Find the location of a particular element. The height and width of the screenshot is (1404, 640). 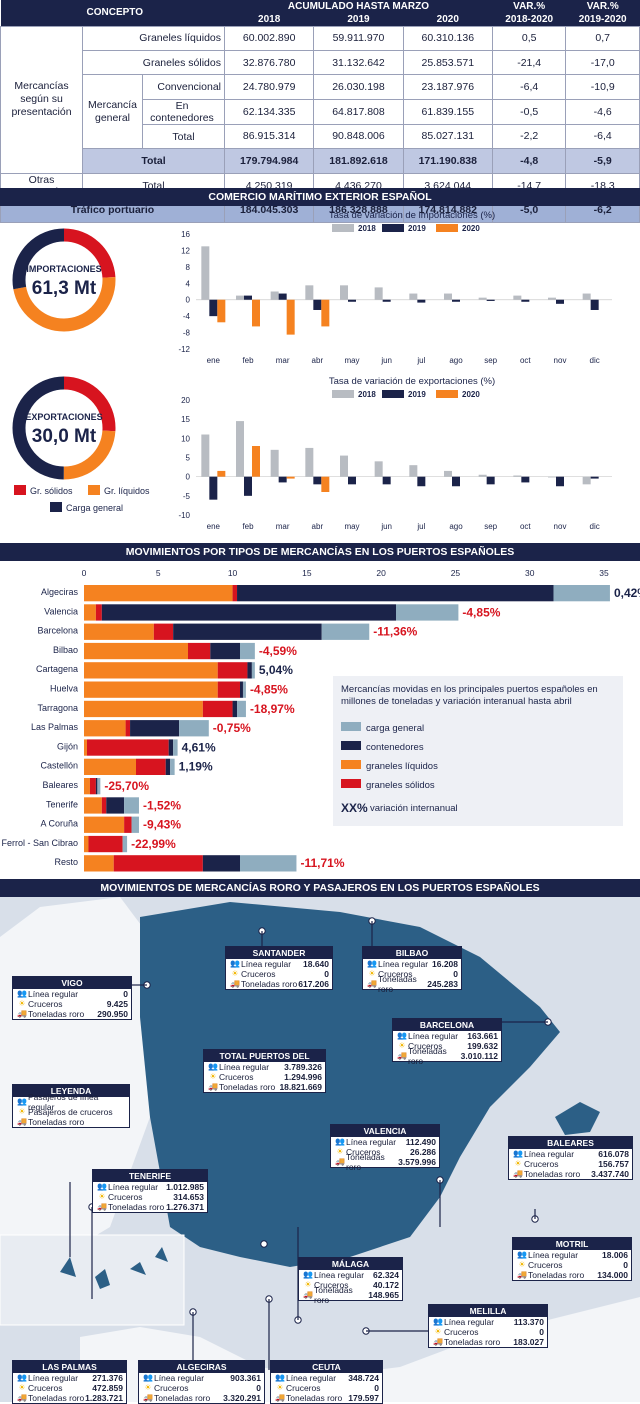

port-box-row: ☀ Cruceros 472.859 is located at coordinates (69, 1388).